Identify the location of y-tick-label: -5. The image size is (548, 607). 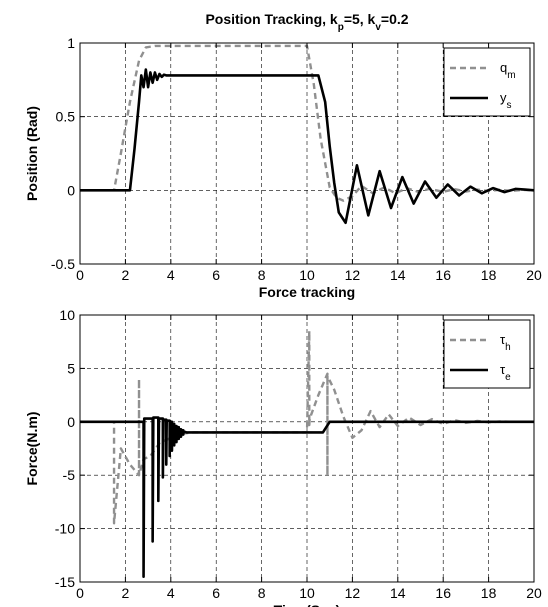
(69, 475).